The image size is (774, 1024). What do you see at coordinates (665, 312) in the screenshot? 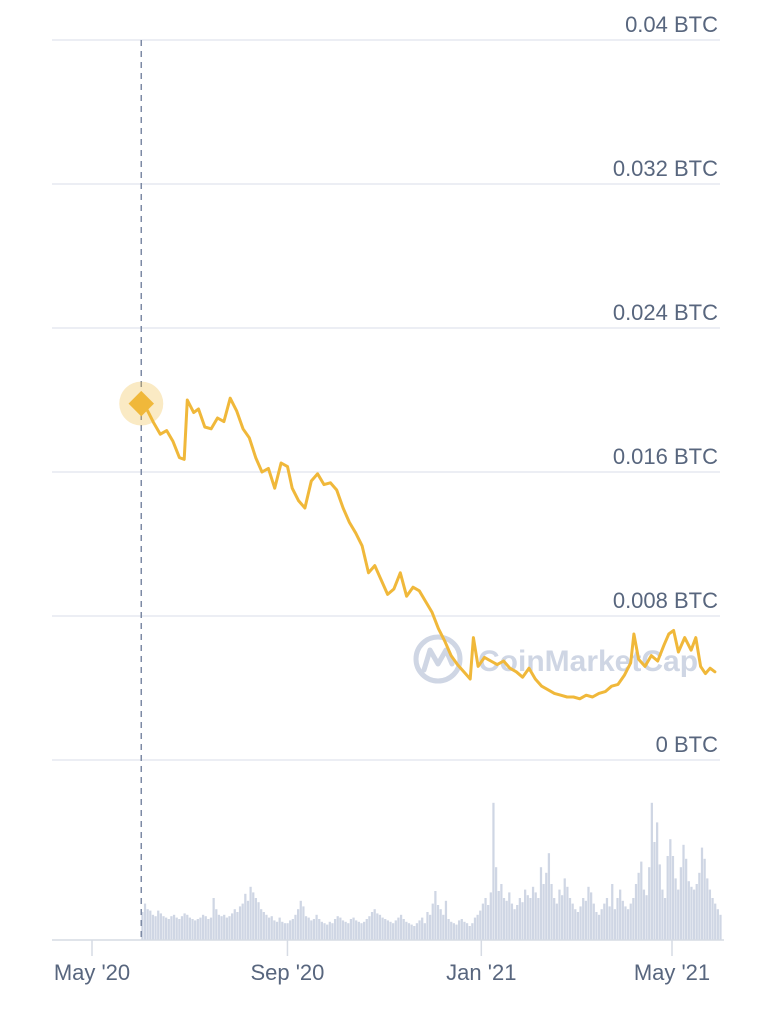
I see `y-tick-label: 0.024 BTC` at bounding box center [665, 312].